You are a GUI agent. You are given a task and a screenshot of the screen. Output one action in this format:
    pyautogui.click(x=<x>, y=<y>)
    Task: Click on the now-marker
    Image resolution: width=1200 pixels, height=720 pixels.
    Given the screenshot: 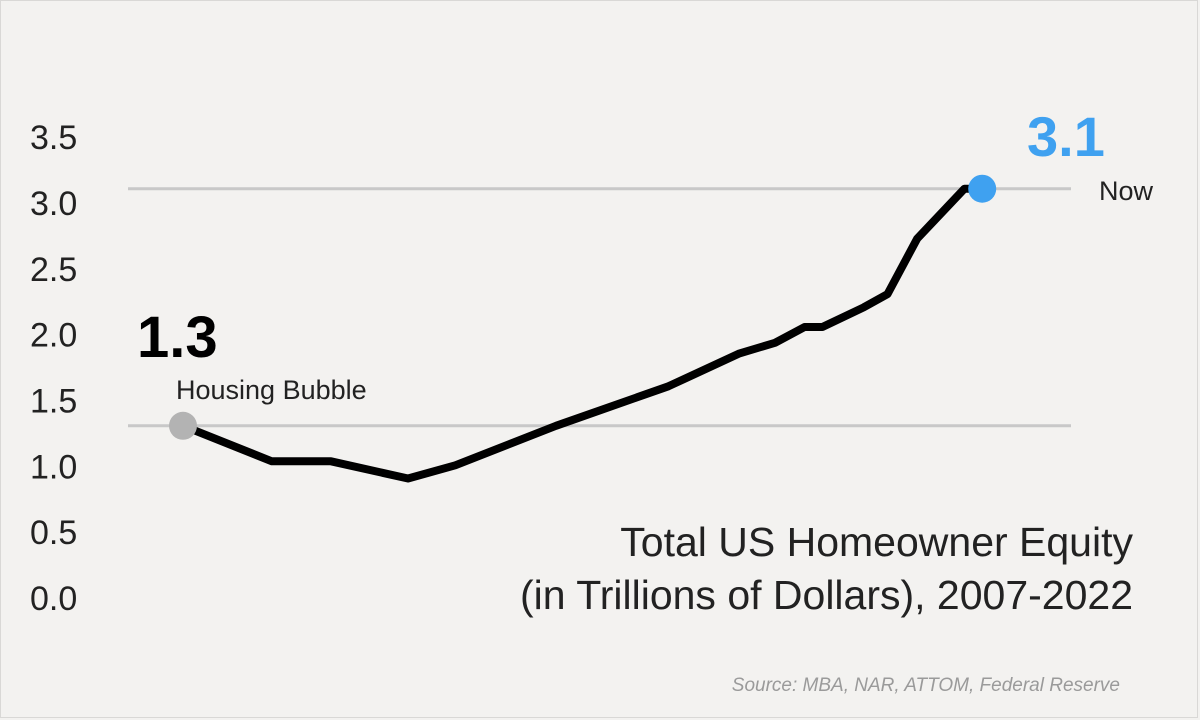 What is the action you would take?
    pyautogui.click(x=982, y=188)
    